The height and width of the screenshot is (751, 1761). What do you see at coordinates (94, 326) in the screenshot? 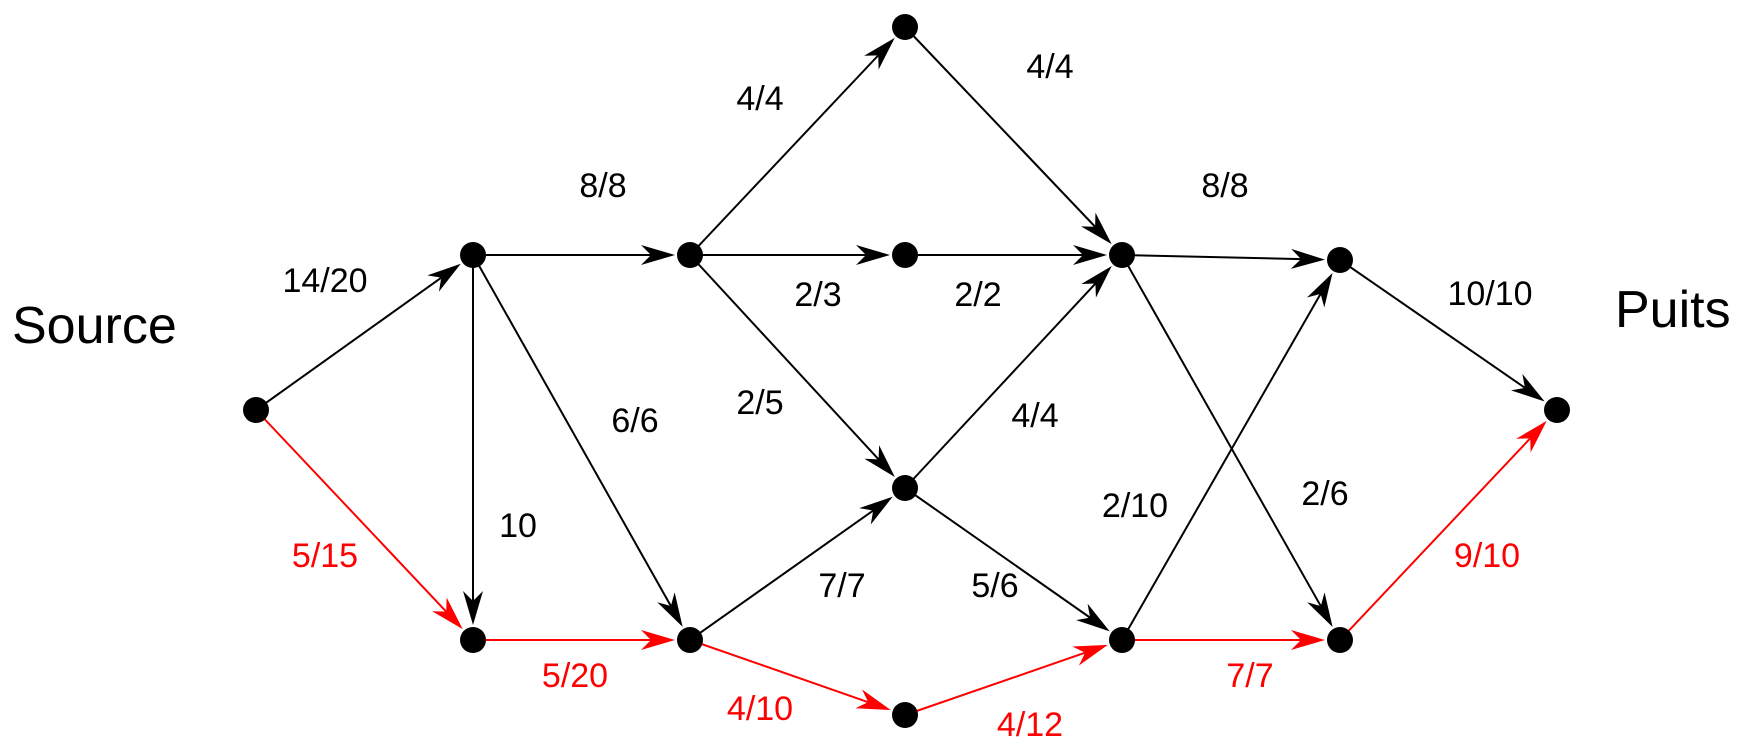
I see `source-label: Source` at bounding box center [94, 326].